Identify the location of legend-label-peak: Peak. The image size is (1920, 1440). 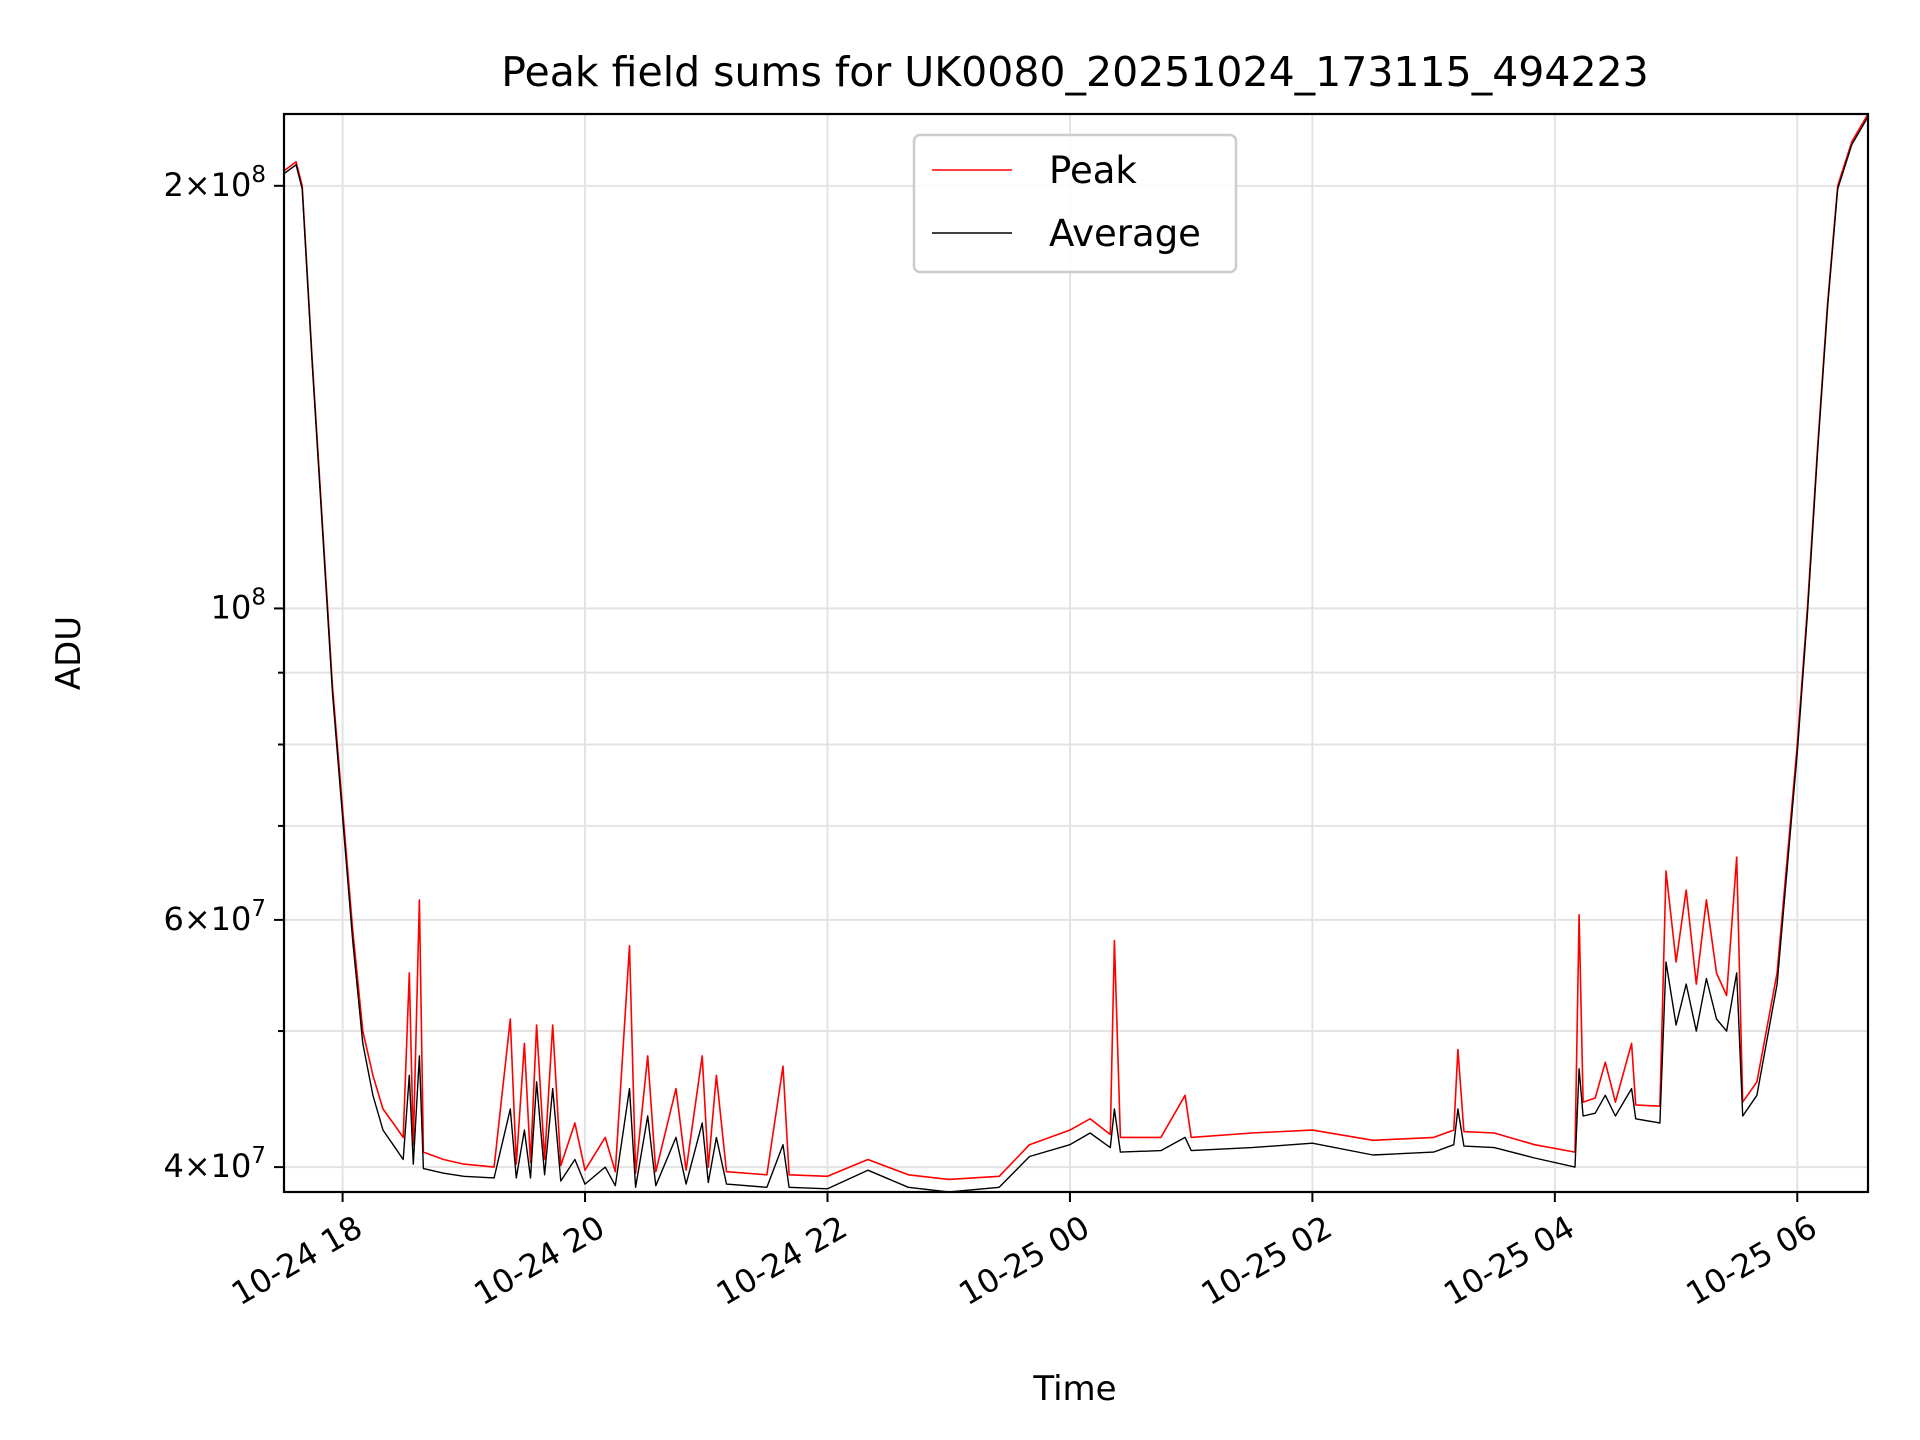
(1093, 170).